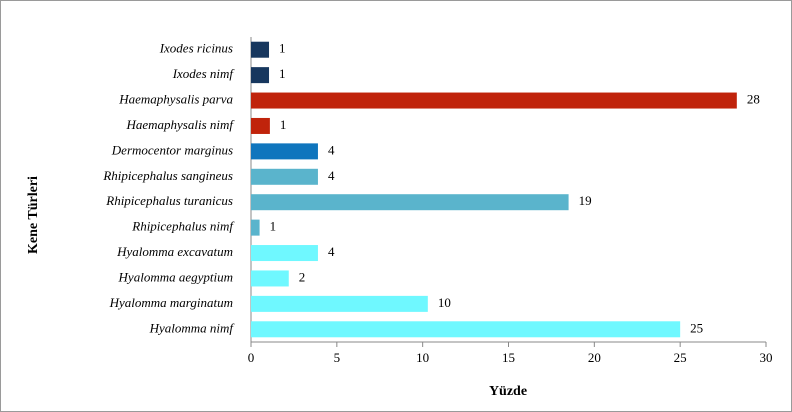 The height and width of the screenshot is (412, 792). I want to click on x-tick-label: 30, so click(766, 357).